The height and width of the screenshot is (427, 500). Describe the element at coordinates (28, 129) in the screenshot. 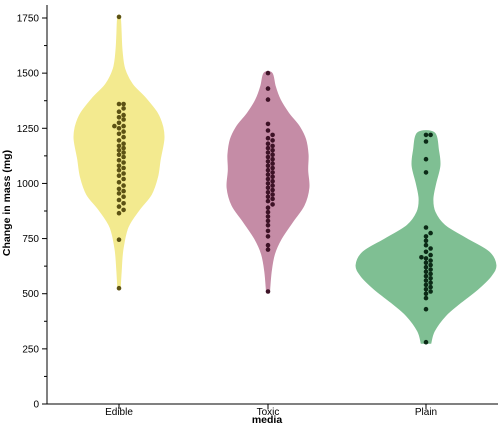

I see `y-tick-label: 1250` at that location.